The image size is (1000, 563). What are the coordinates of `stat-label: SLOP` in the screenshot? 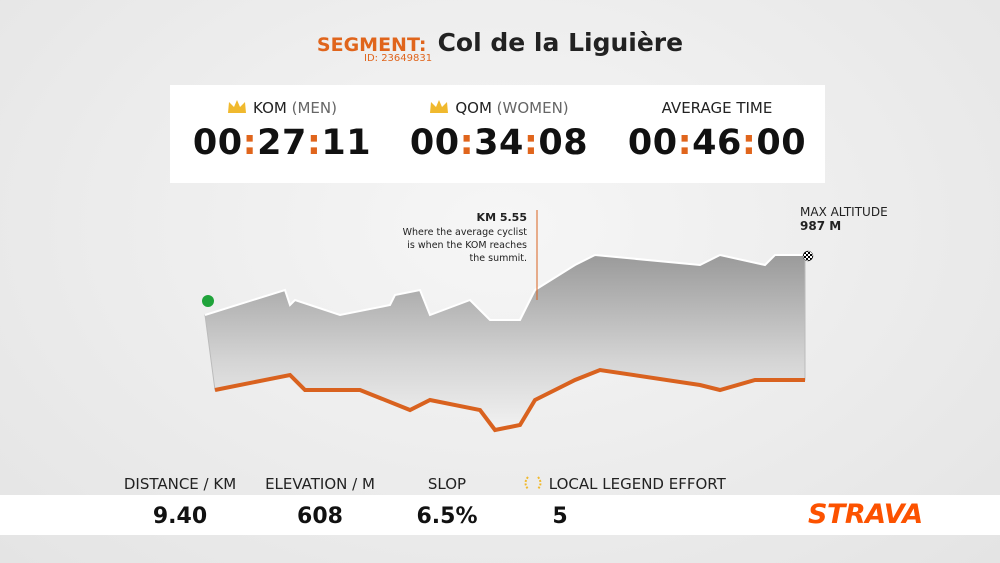 It's located at (447, 484).